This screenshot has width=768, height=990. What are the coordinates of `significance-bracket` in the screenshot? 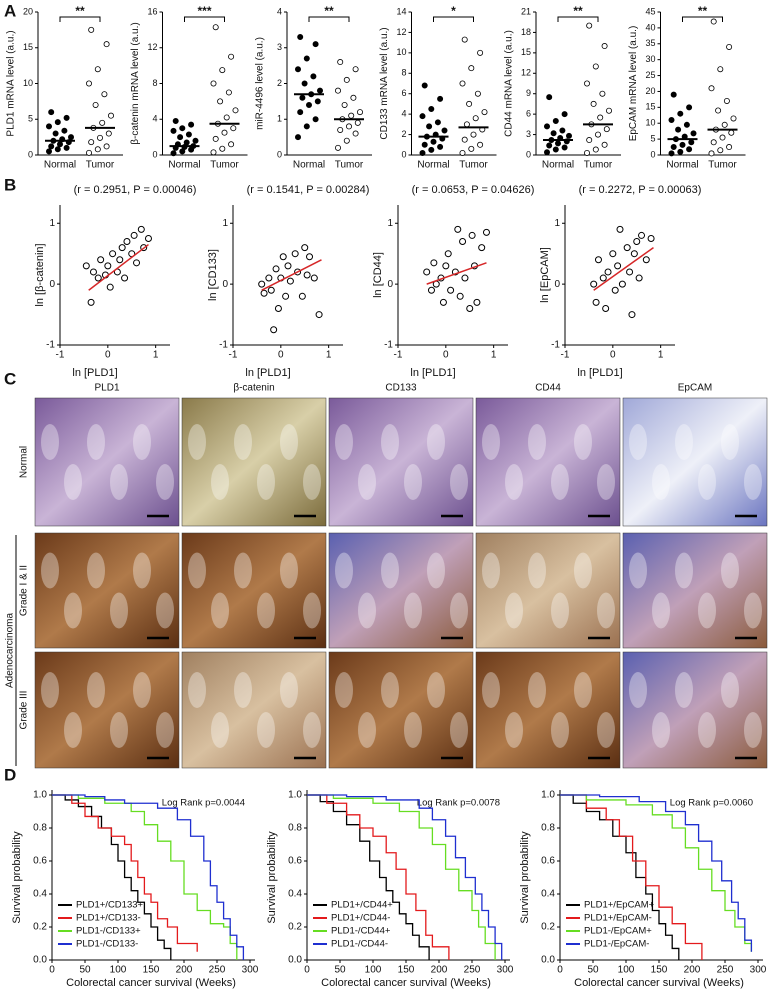 It's located at (578, 19).